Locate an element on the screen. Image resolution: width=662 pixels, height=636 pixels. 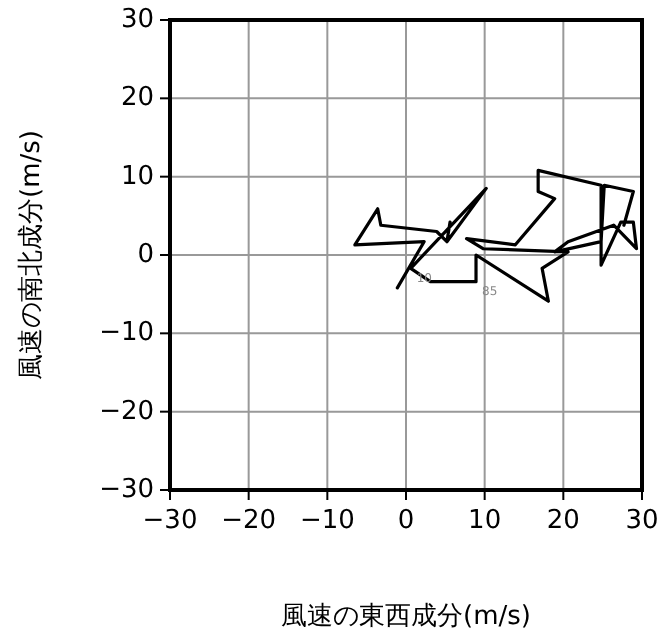
x-tick-label: −30 is located at coordinates (170, 521).